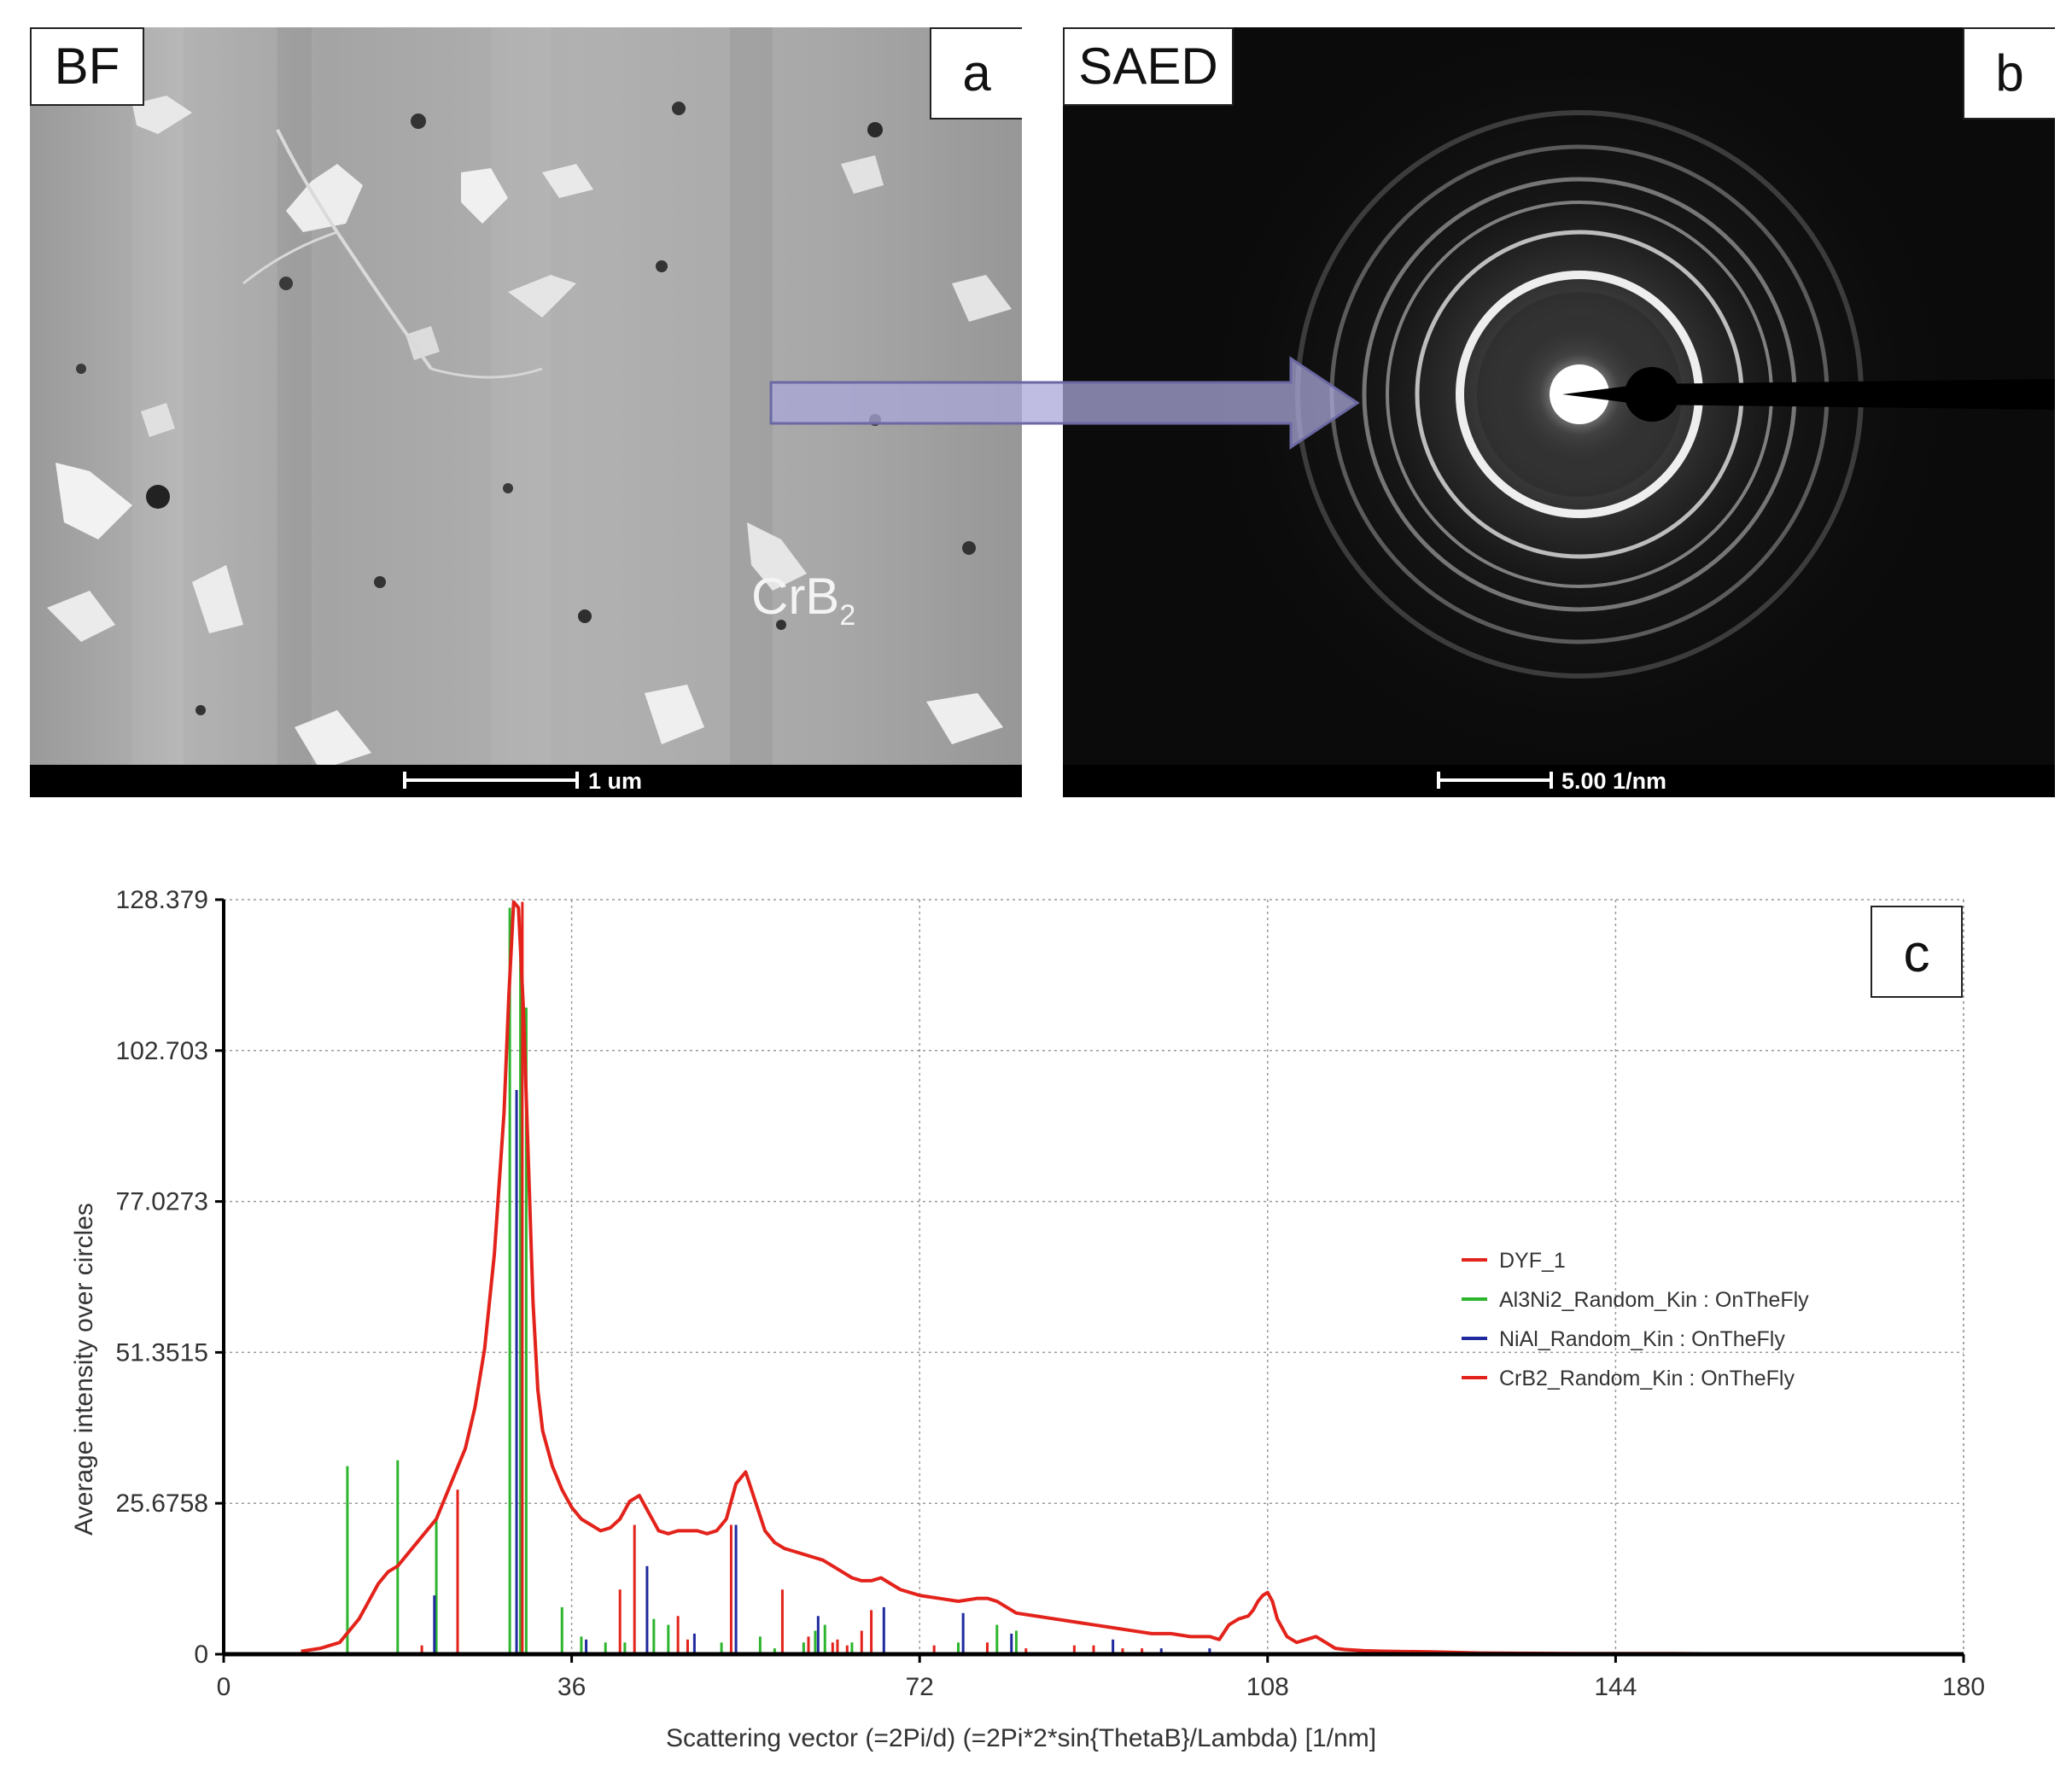 The width and height of the screenshot is (2072, 1772). I want to click on saed-scale-tick-right, so click(1551, 780).